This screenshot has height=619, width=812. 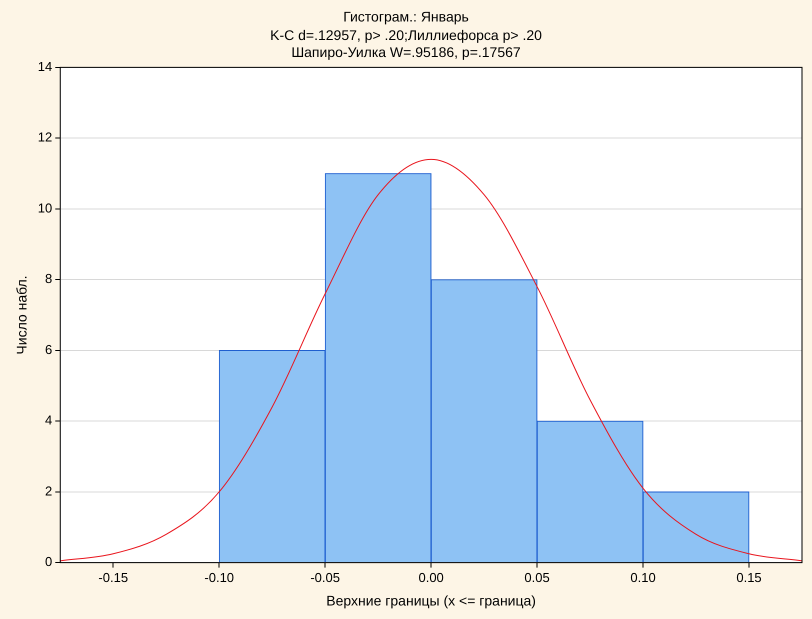 I want to click on y-tick-label: 6, so click(x=48, y=349).